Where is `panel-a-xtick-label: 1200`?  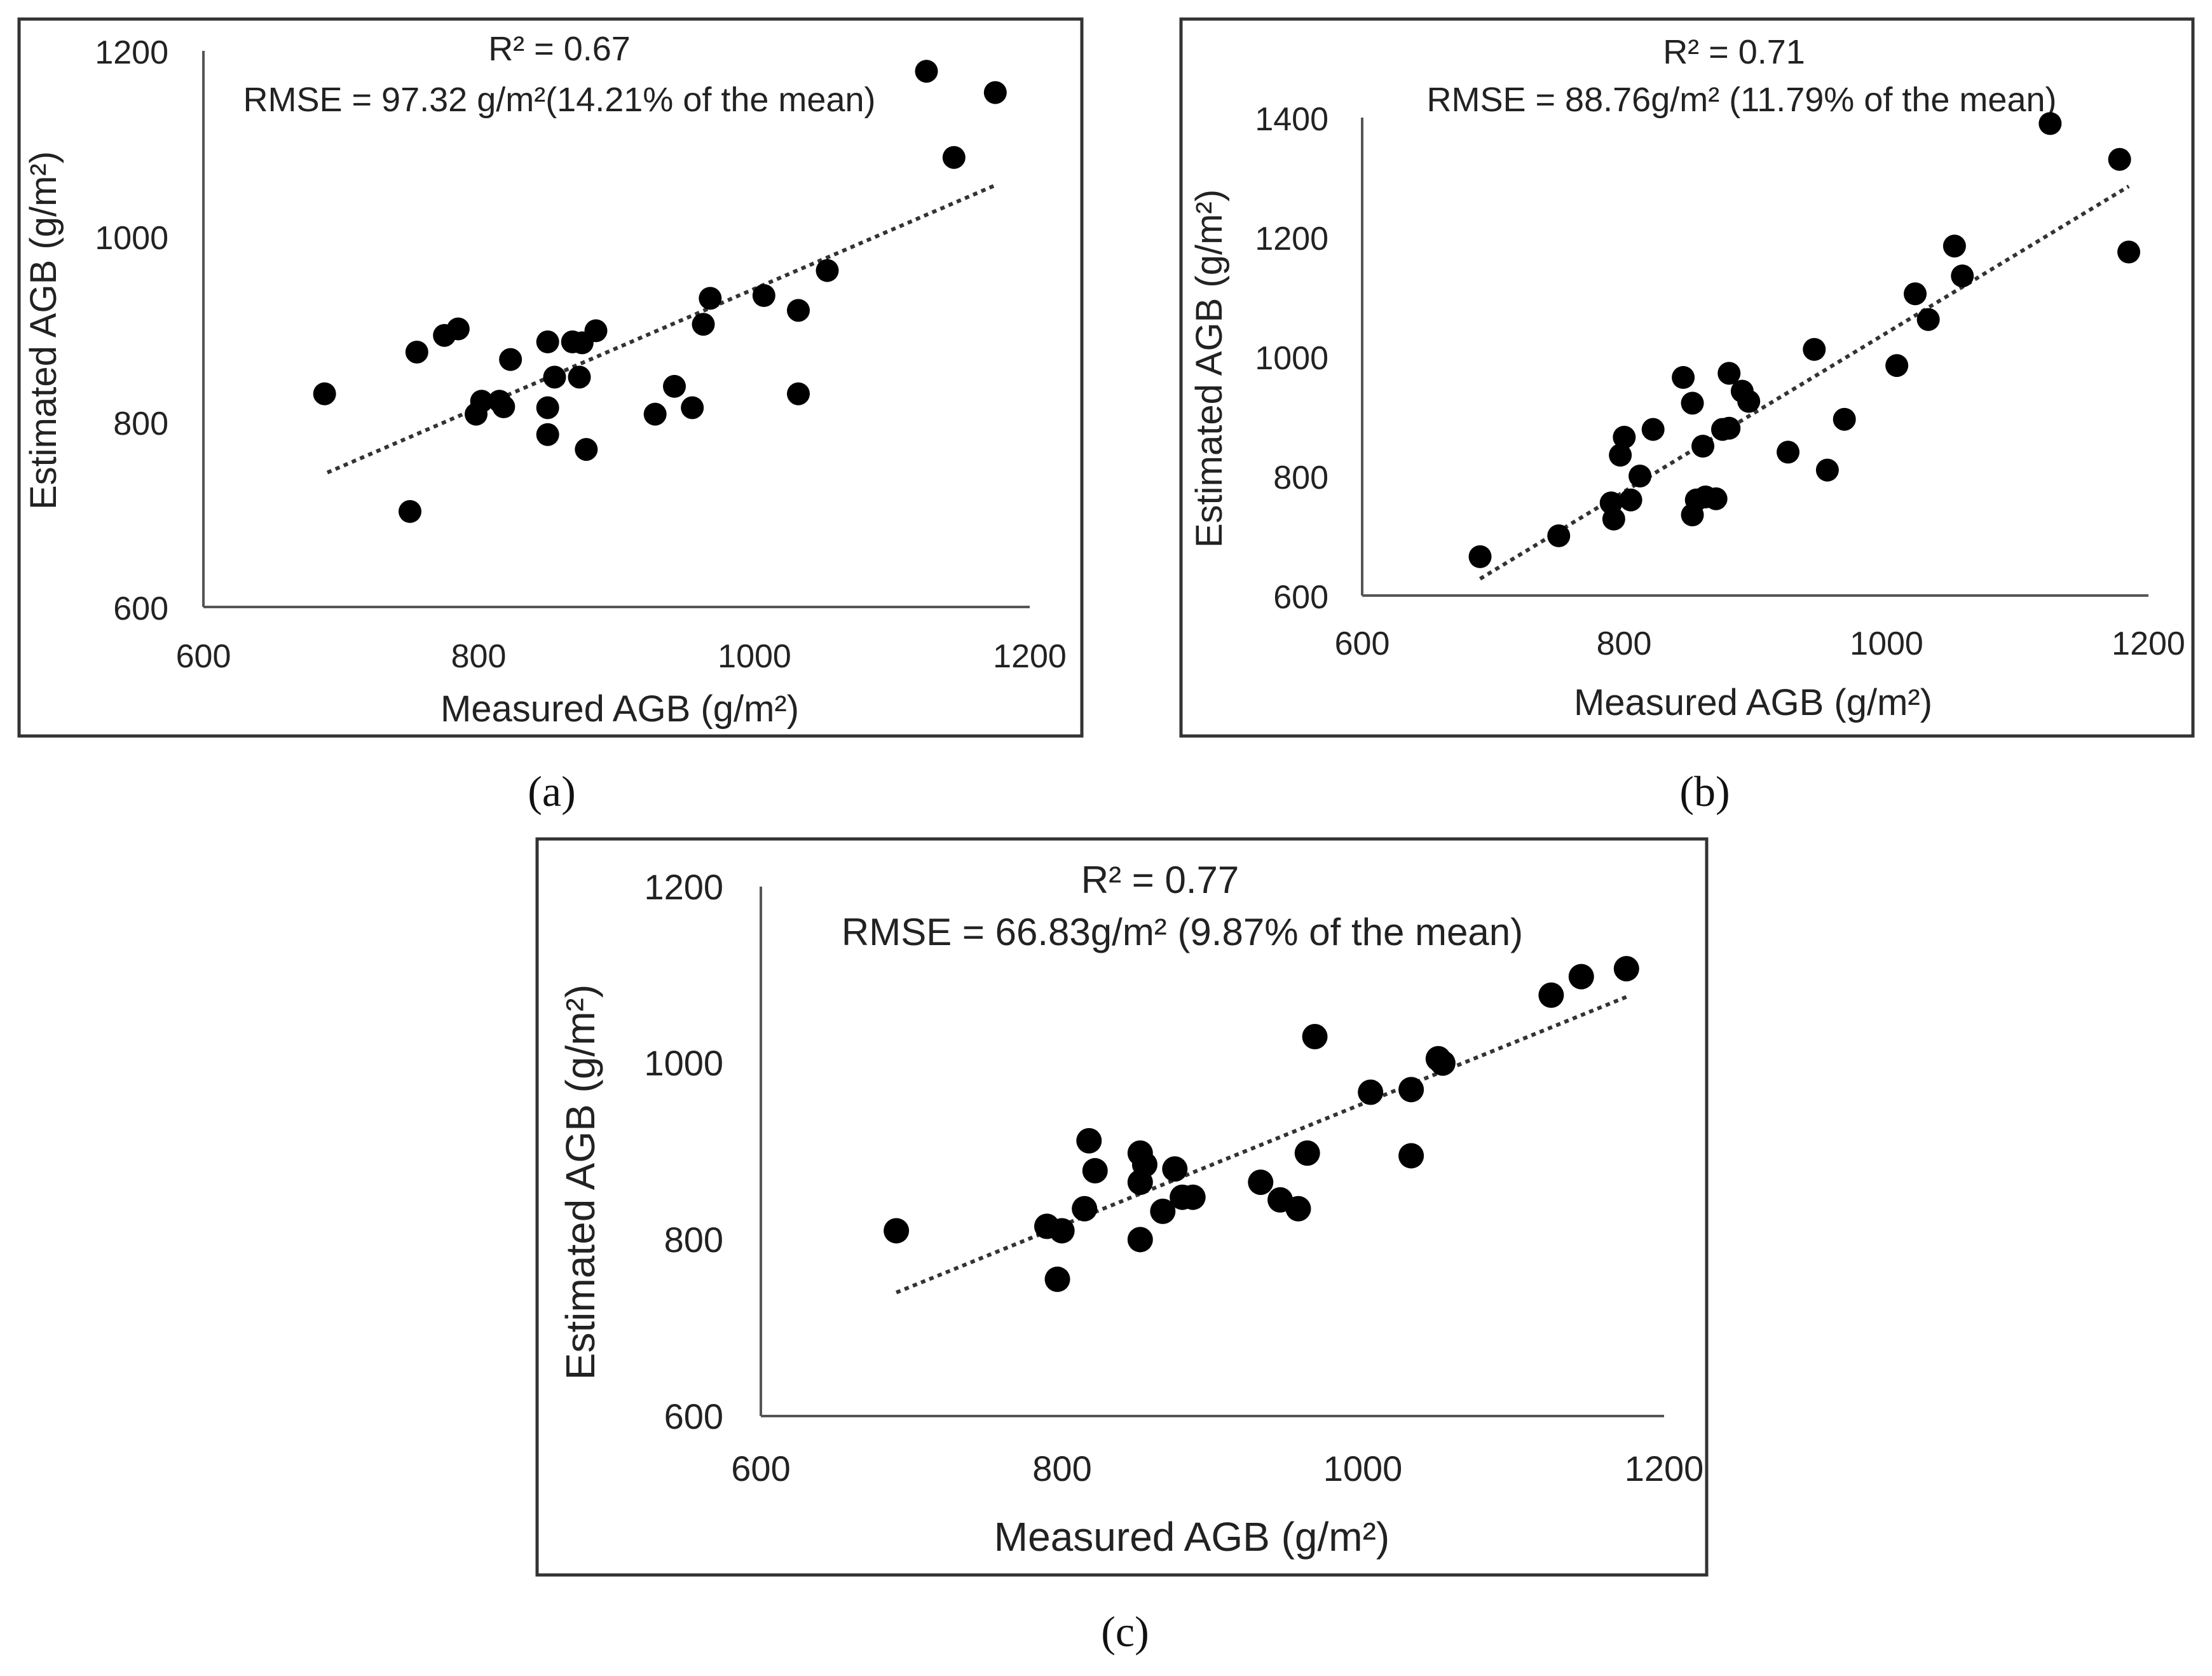
panel-a-xtick-label: 1200 is located at coordinates (1030, 657).